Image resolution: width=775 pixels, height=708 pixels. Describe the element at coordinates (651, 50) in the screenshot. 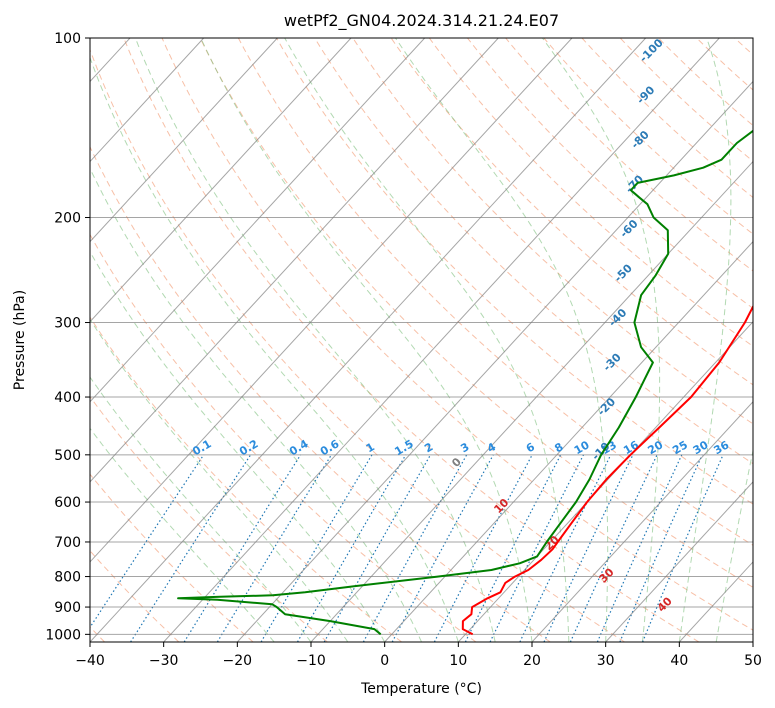

I see `moist-adiabat-label: -100` at that location.